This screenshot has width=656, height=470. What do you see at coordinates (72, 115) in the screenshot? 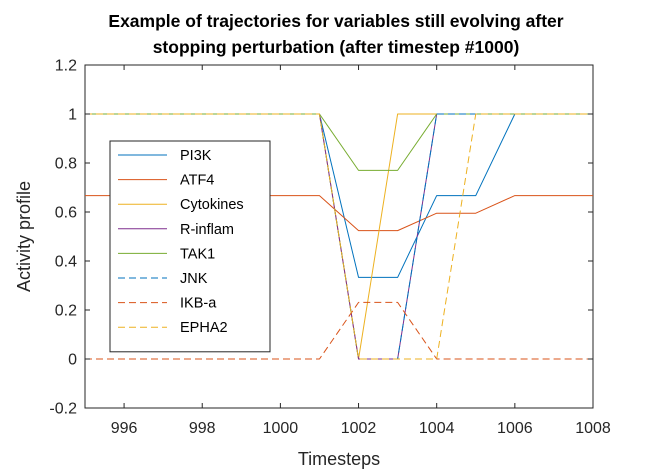
I see `y-tick-label: 1` at bounding box center [72, 115].